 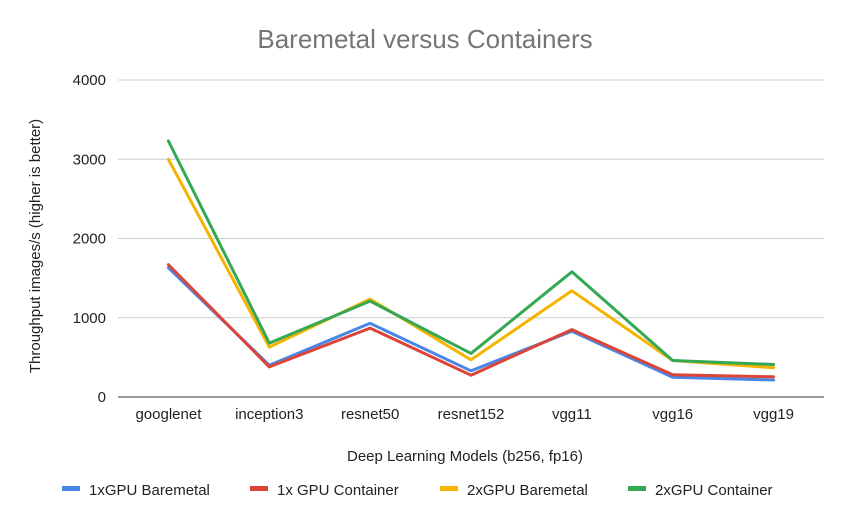 What do you see at coordinates (672, 414) in the screenshot?
I see `x-tick-label: vgg16` at bounding box center [672, 414].